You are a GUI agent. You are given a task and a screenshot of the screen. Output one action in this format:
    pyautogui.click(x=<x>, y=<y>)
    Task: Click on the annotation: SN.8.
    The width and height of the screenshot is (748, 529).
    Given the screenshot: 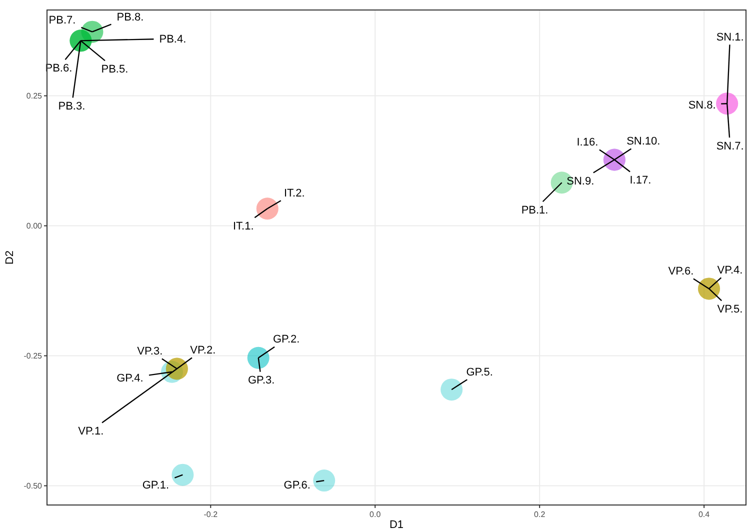 What is the action you would take?
    pyautogui.click(x=702, y=105)
    